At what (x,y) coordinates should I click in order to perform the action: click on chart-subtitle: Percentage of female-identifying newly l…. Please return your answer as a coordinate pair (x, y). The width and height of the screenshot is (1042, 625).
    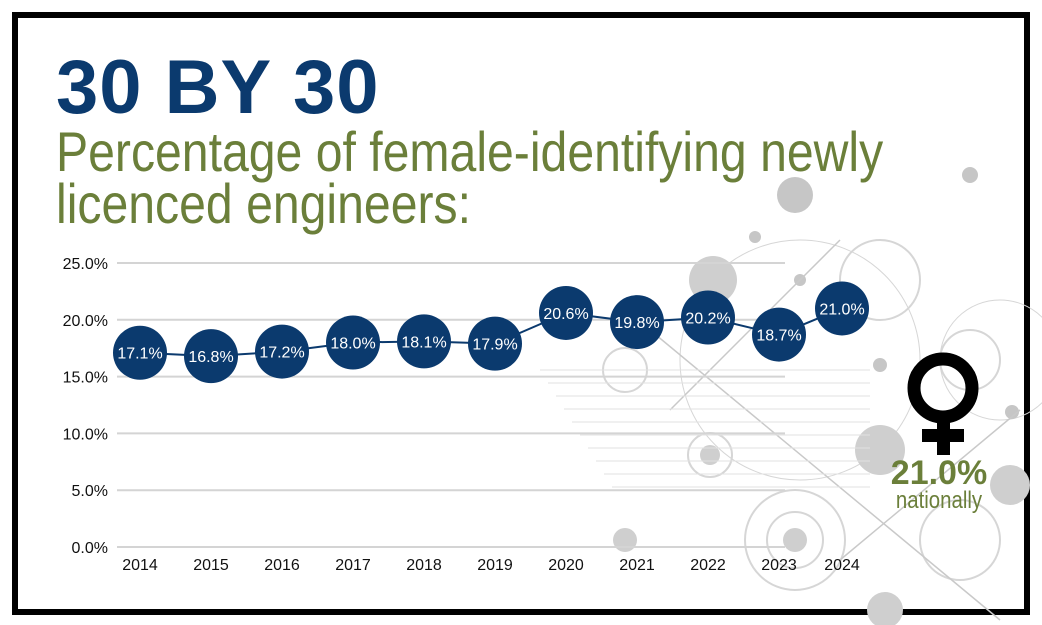
    Looking at the image, I should click on (470, 177).